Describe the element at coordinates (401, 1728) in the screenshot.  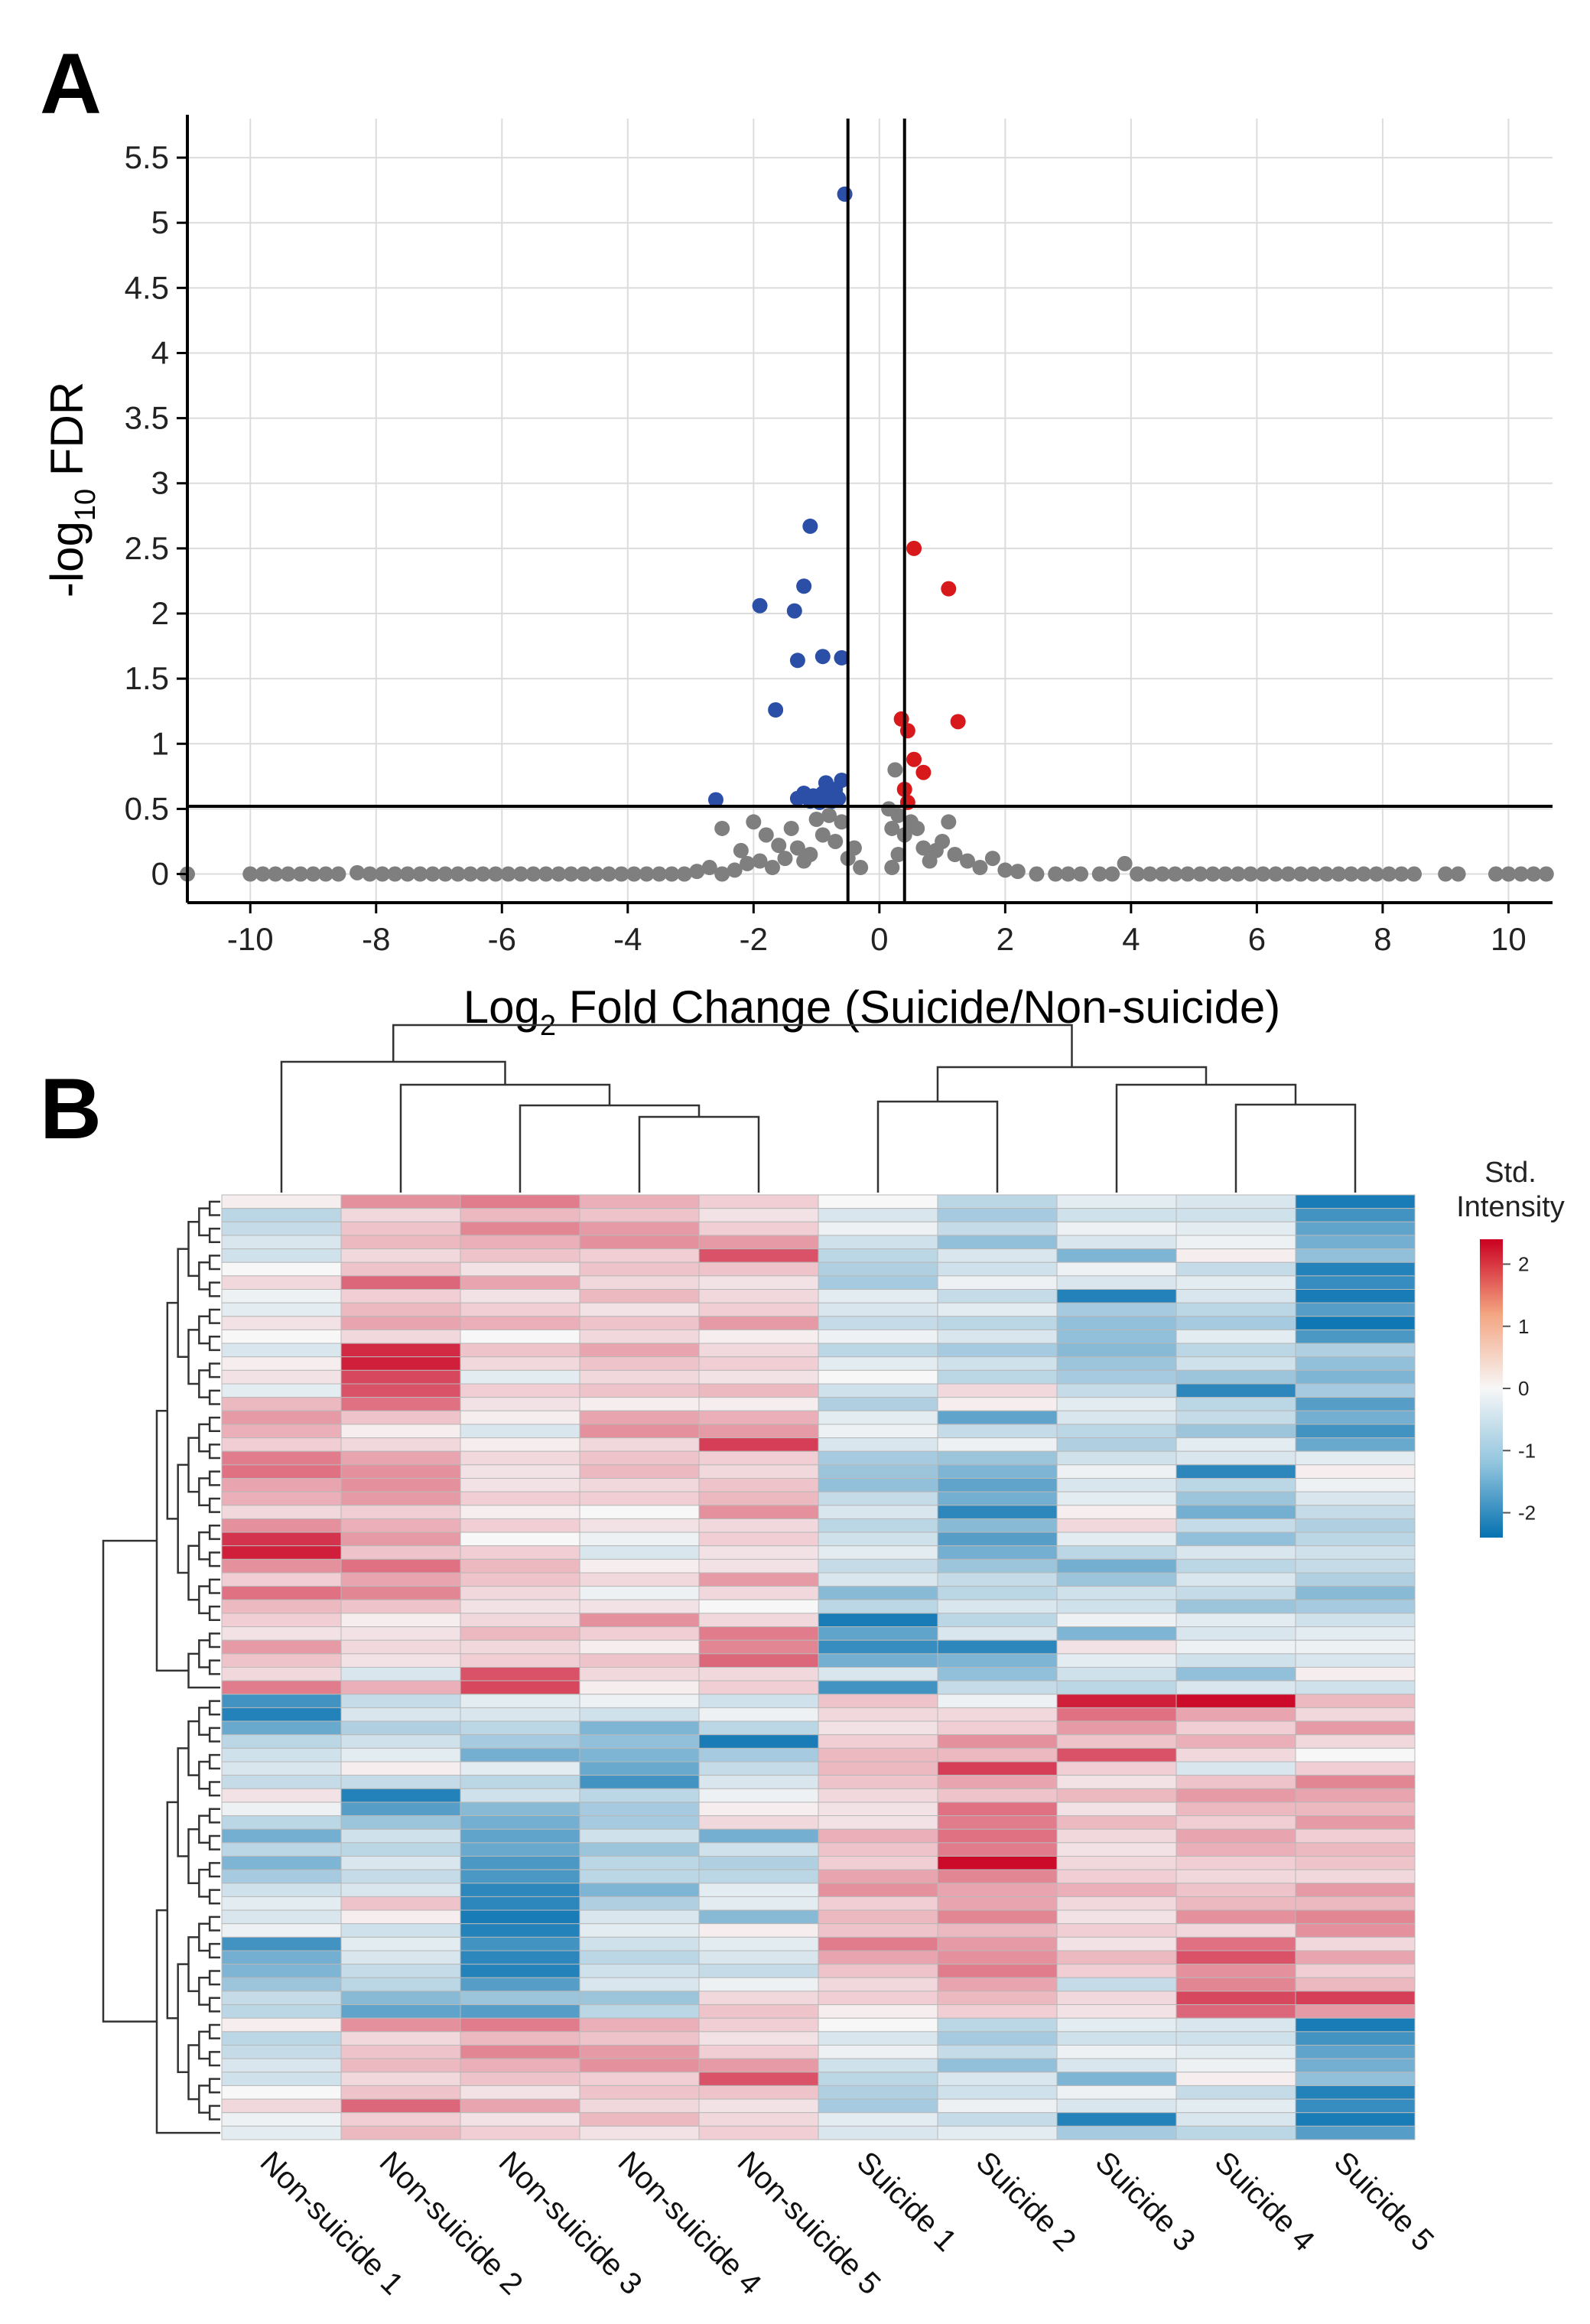
I see `heatmap-cell-r39-c1` at that location.